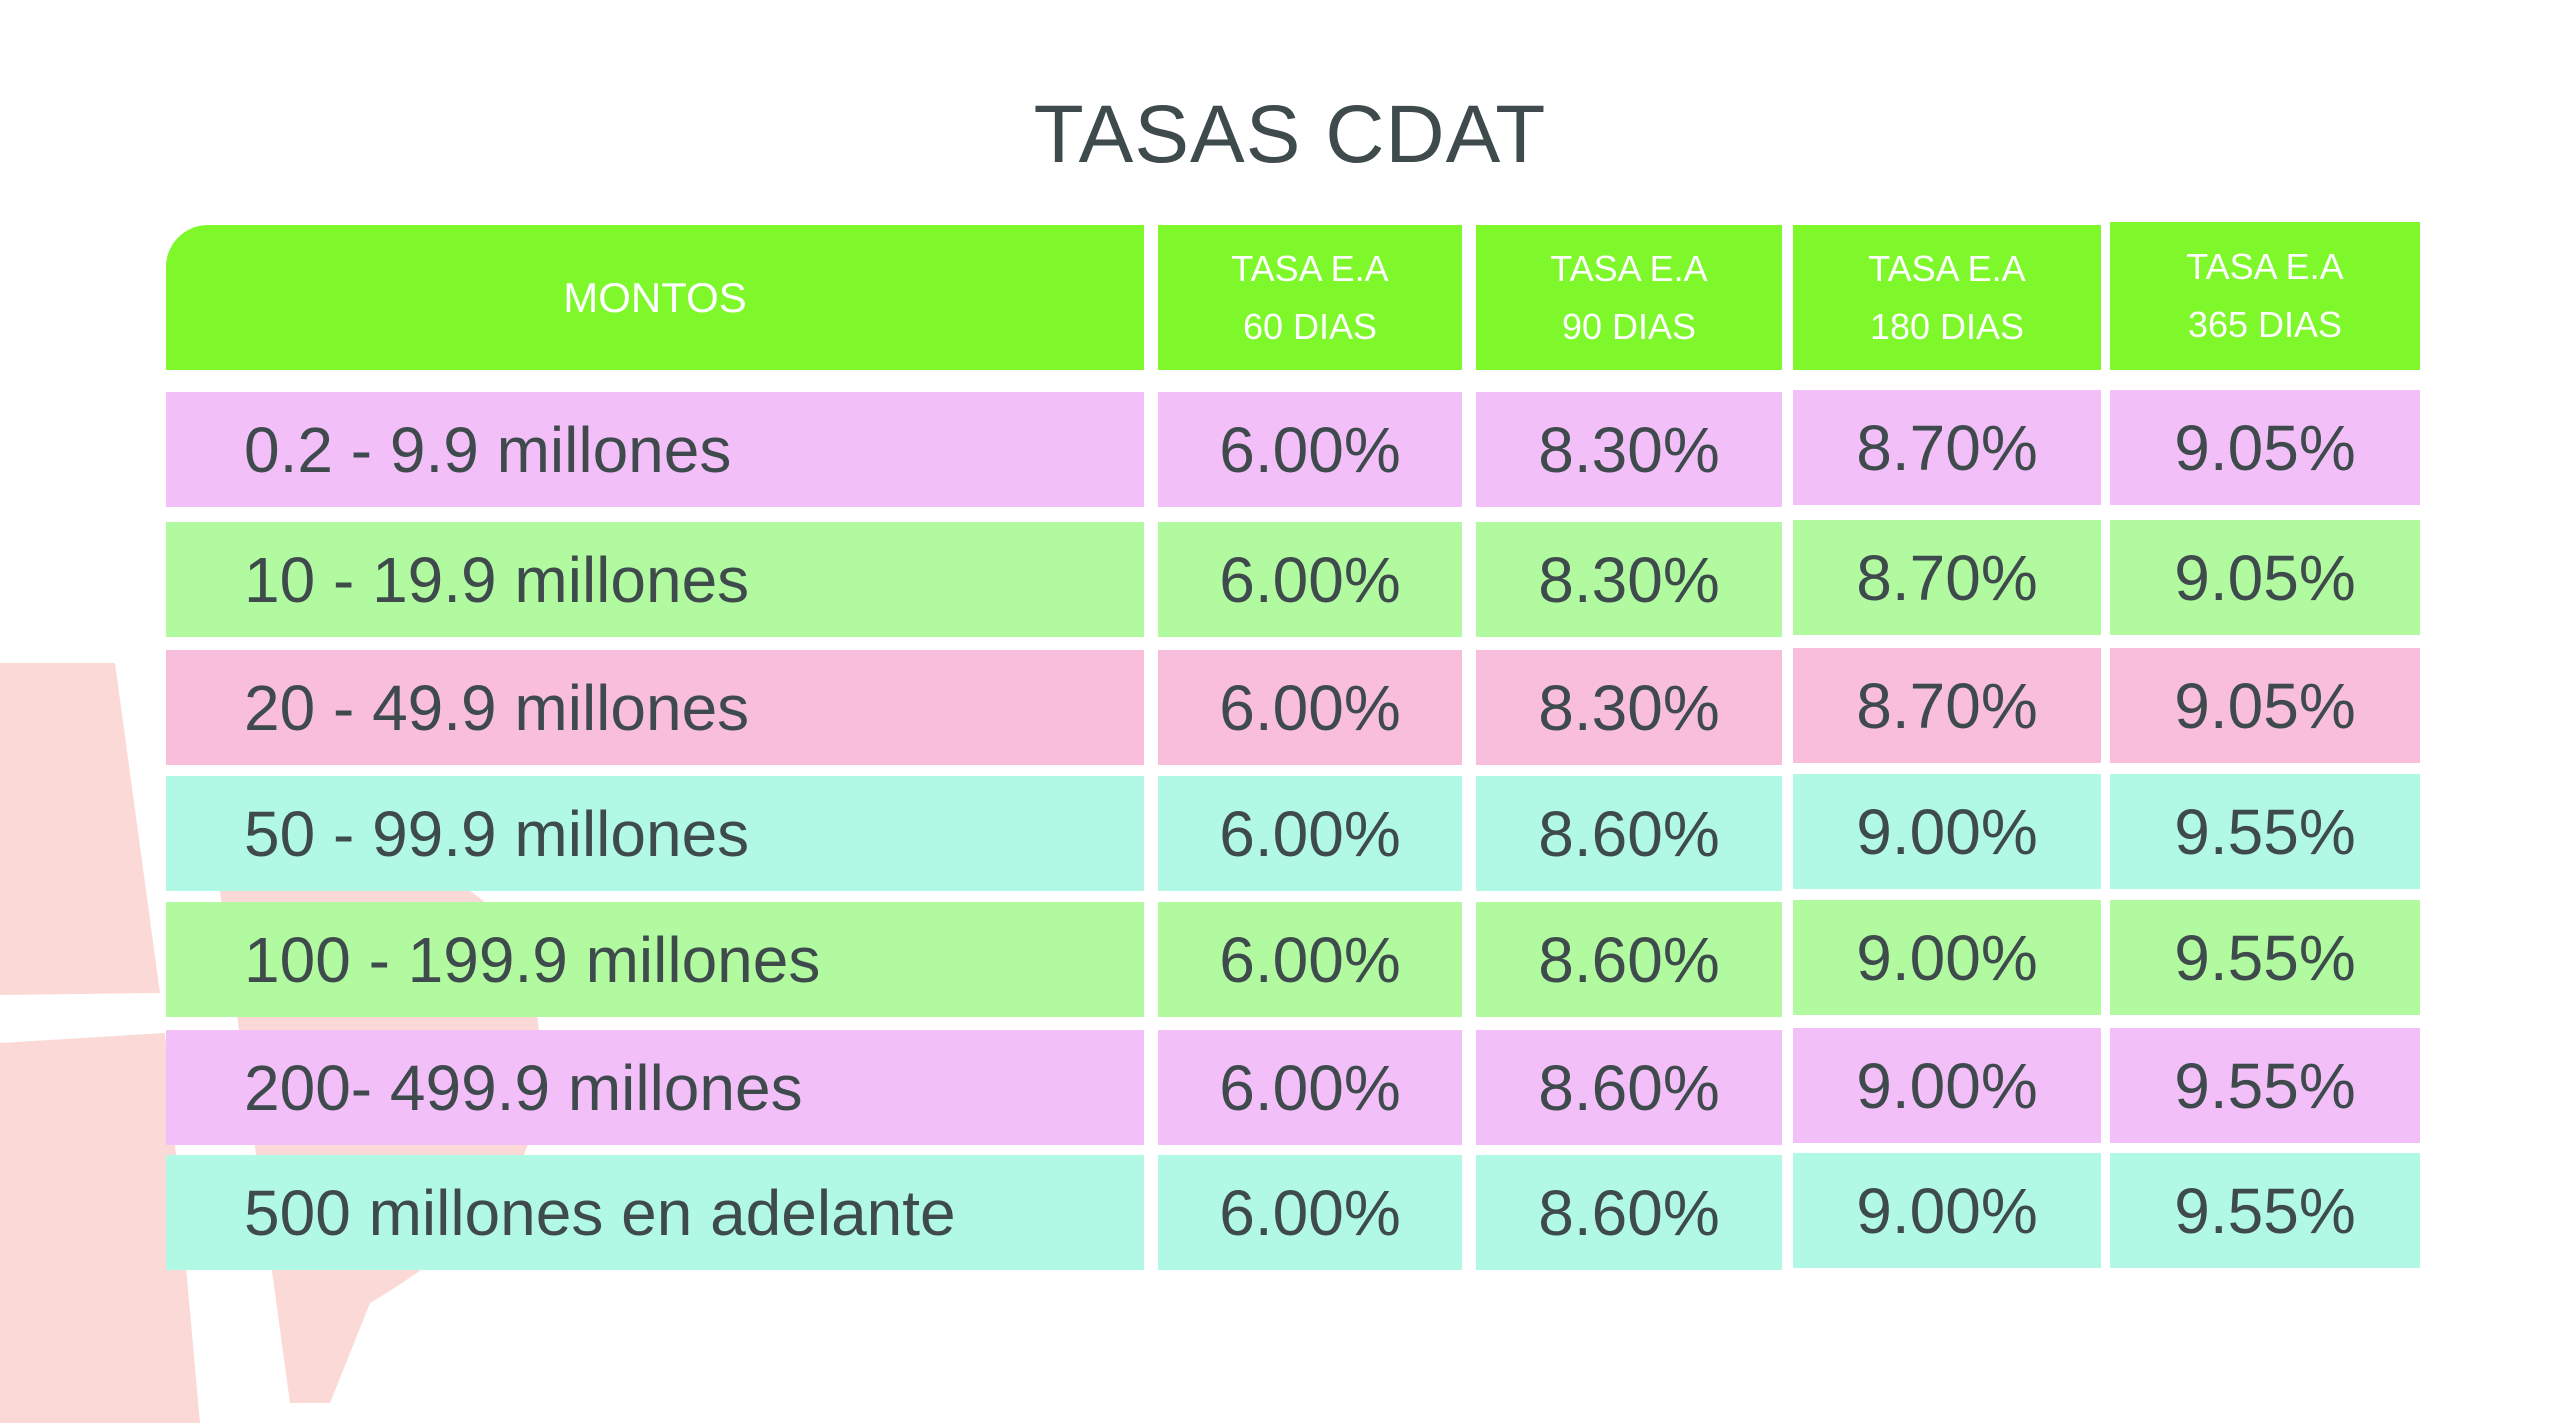 This screenshot has width=2560, height=1423. Describe the element at coordinates (2265, 296) in the screenshot. I see `header-rate-col-4: TASA E.A 365 DIAS` at that location.